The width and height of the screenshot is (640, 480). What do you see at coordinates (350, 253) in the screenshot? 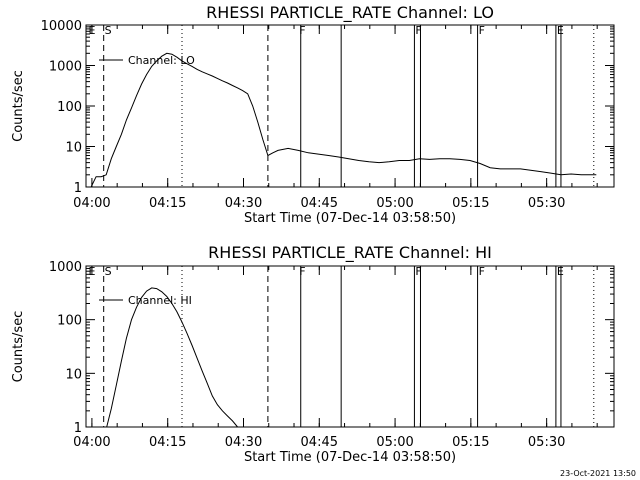
I see `chart-title: RHESSI PARTICLE_RATE Channel: HI` at bounding box center [350, 253].